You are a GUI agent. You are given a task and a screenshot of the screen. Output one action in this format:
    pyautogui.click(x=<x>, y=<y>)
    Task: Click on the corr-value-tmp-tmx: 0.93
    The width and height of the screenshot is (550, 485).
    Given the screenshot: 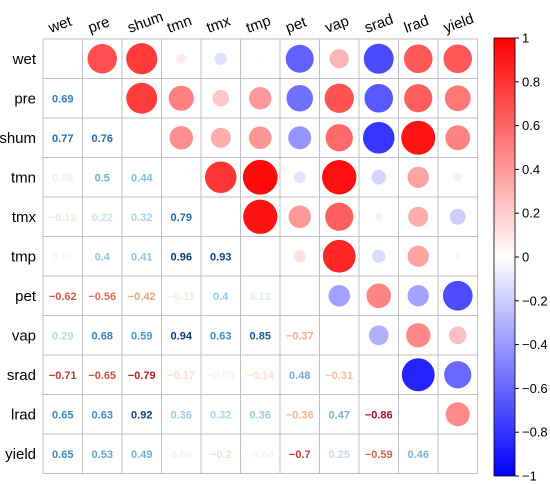 What is the action you would take?
    pyautogui.click(x=220, y=257)
    